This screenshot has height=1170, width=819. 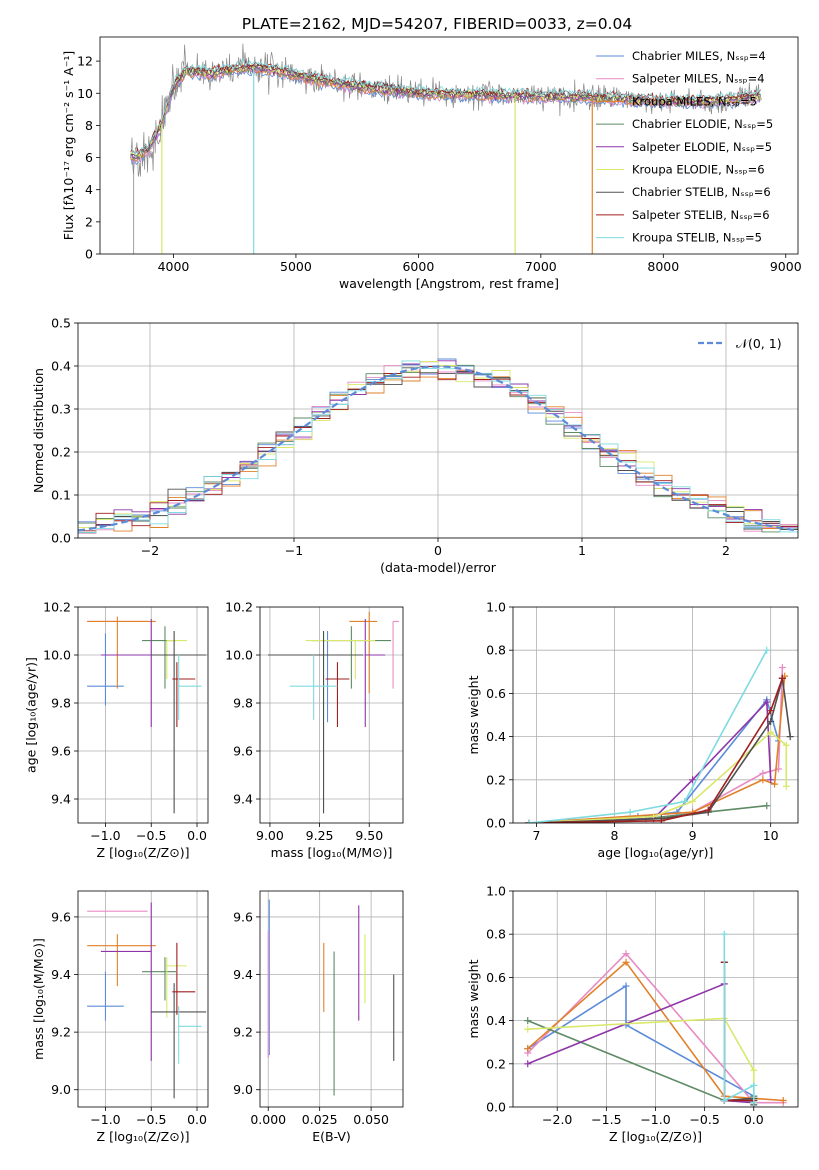 I want to click on y-tick-label: 8, so click(x=89, y=125).